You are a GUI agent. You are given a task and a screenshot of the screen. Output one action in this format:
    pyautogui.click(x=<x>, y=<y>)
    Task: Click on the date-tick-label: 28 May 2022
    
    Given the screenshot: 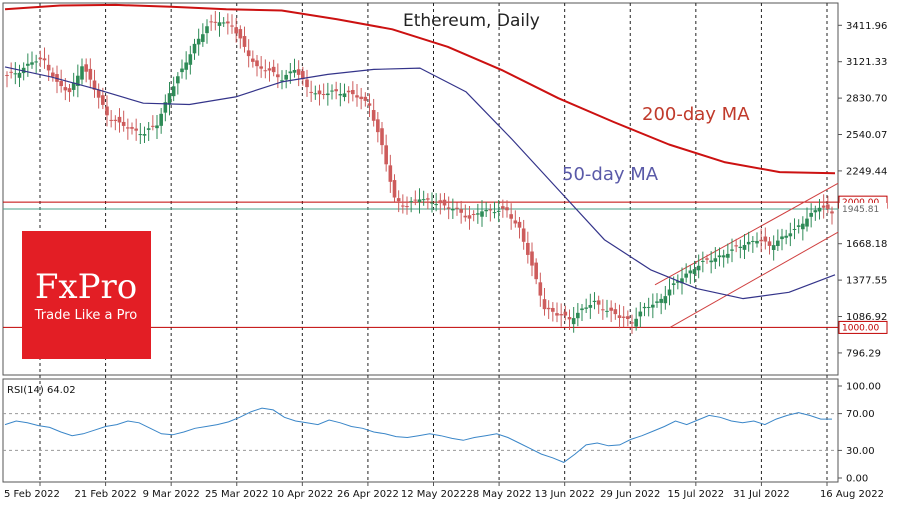 What is the action you would take?
    pyautogui.click(x=498, y=494)
    